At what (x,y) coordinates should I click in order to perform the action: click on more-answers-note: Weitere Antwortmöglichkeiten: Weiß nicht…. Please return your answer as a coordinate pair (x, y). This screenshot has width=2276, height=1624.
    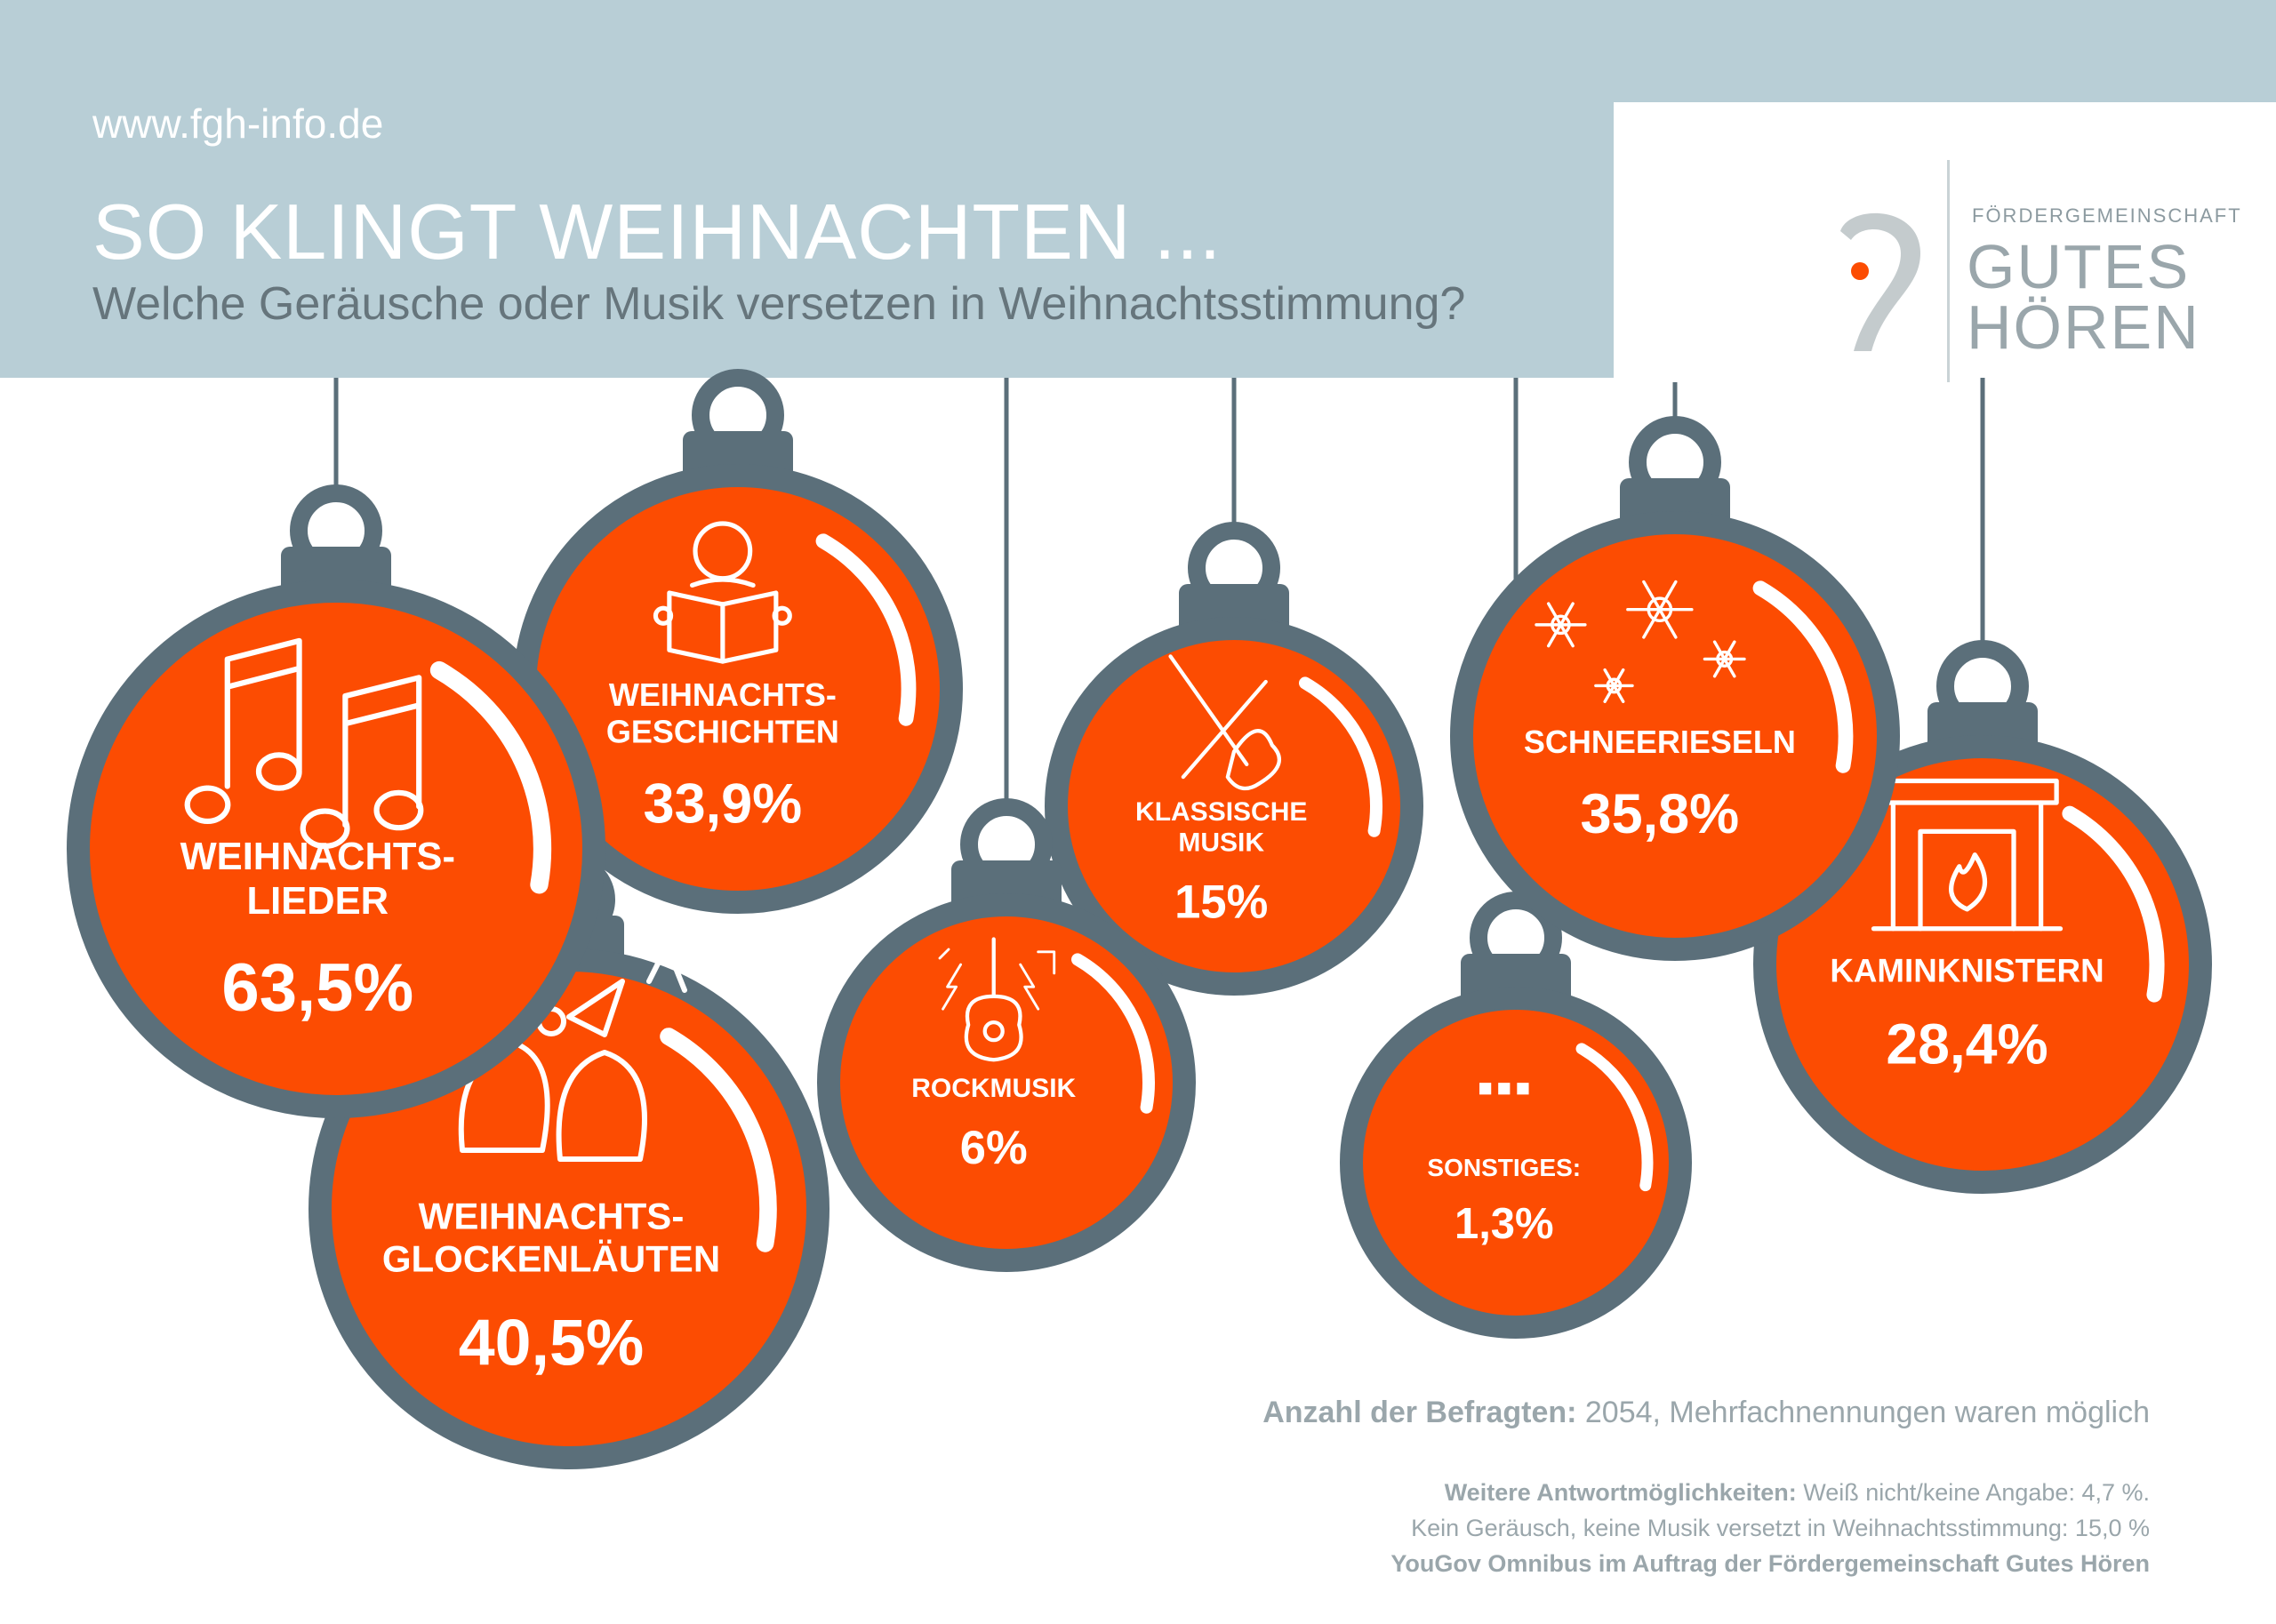
    Looking at the image, I should click on (1706, 1492).